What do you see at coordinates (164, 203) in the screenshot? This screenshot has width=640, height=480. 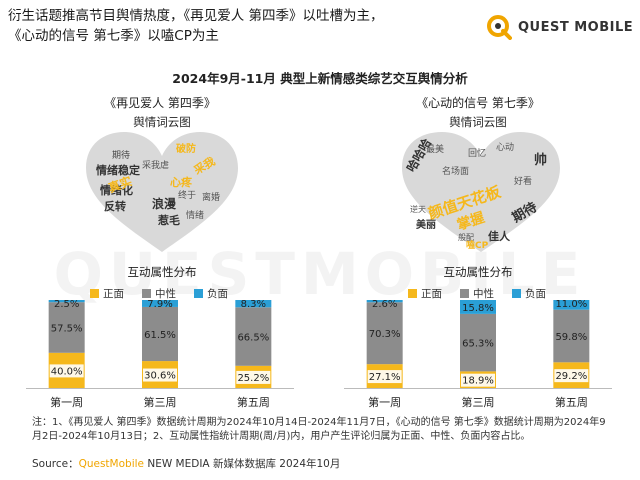 I see `cloud-word: 浪漫` at bounding box center [164, 203].